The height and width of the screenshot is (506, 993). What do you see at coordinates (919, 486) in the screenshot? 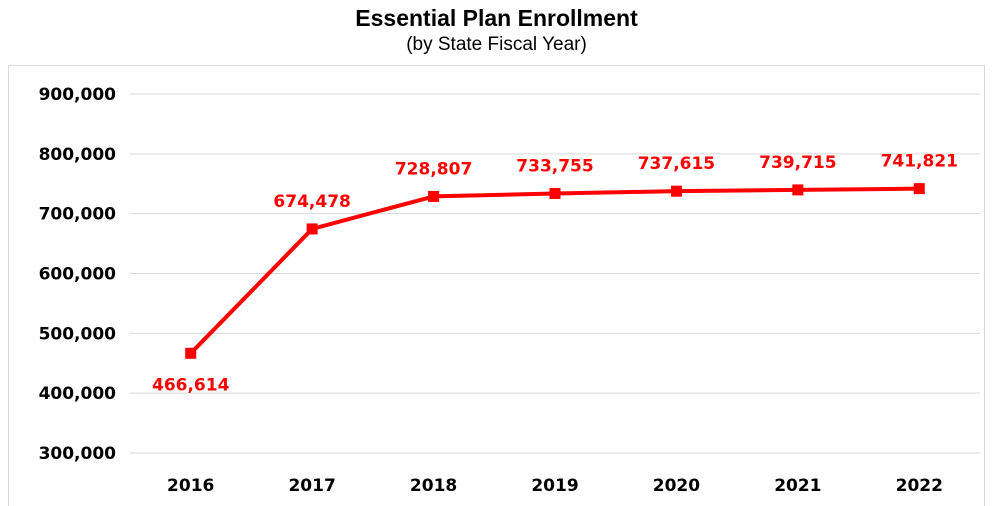
I see `x-tick-label: 2022` at bounding box center [919, 486].